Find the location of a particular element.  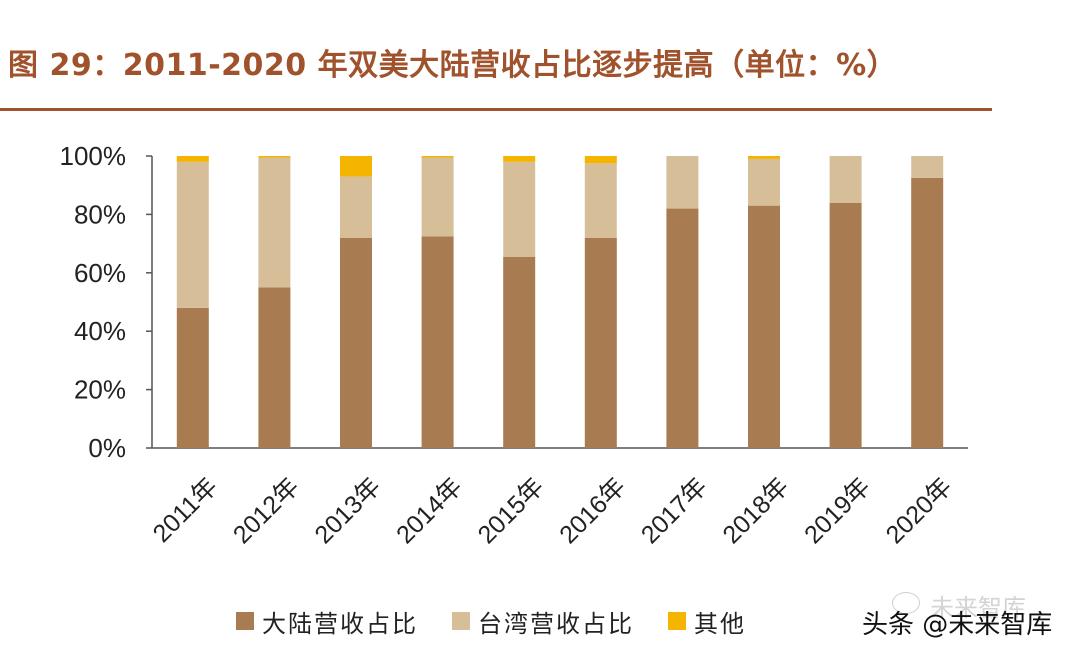

legend-label-other: 其他 is located at coordinates (720, 623).